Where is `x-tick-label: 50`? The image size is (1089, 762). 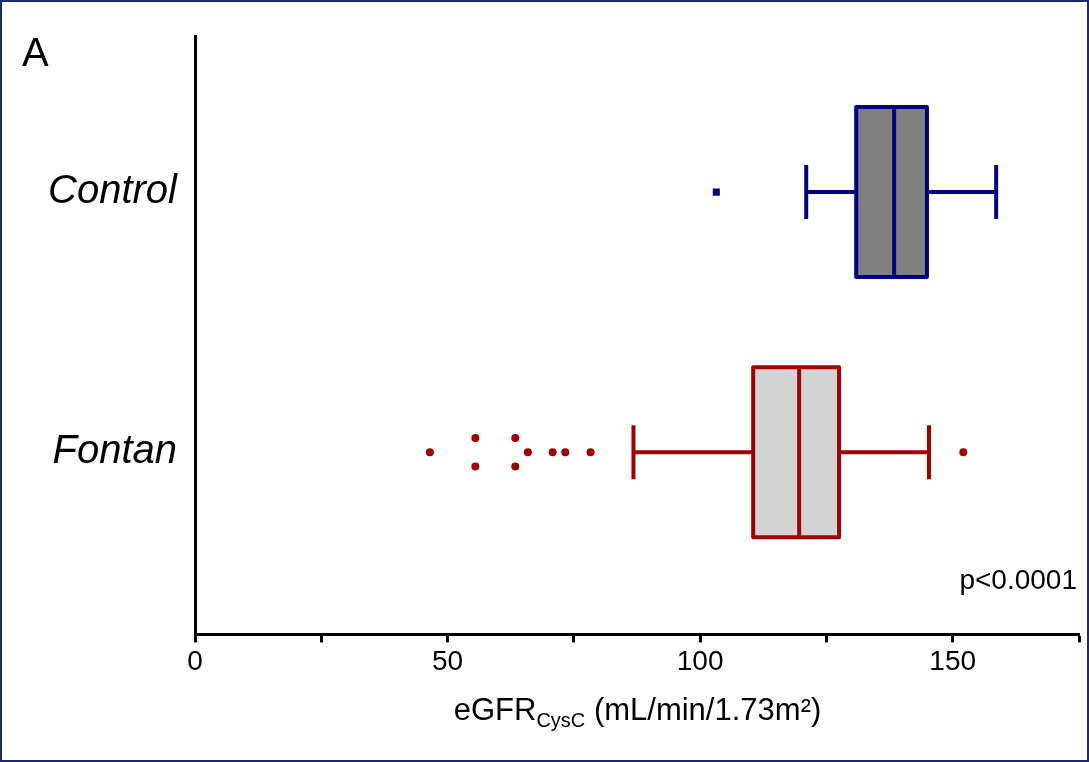
x-tick-label: 50 is located at coordinates (447, 660).